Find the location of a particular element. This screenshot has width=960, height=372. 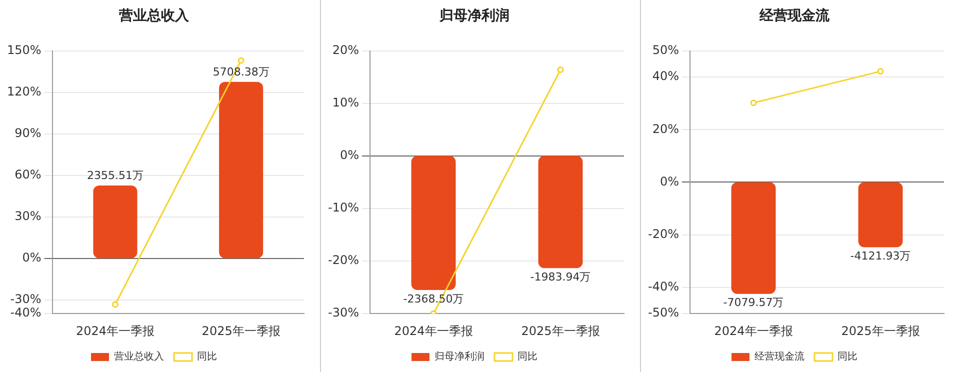

y-tick-label: 90% is located at coordinates (28, 133).